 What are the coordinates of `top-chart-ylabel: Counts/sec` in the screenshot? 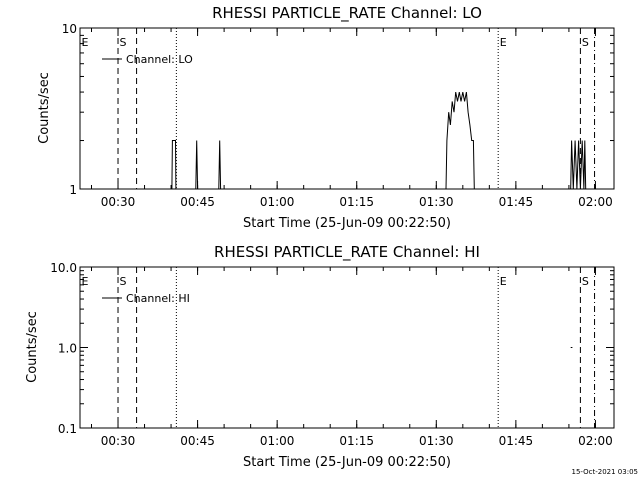 It's located at (44, 108).